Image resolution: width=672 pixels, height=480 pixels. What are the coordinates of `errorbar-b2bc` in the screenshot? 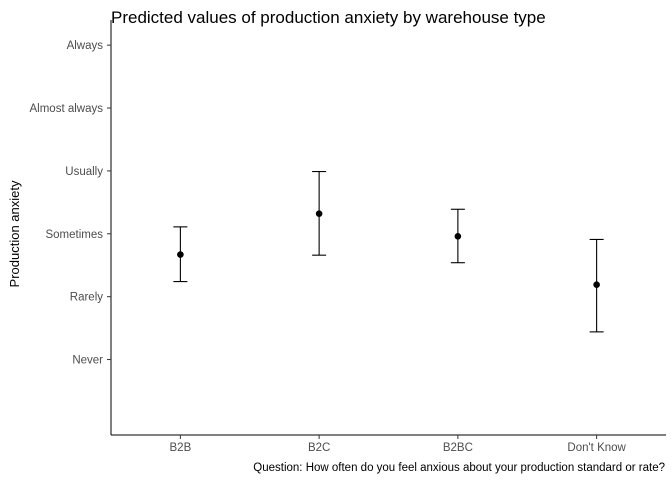 It's located at (457, 236).